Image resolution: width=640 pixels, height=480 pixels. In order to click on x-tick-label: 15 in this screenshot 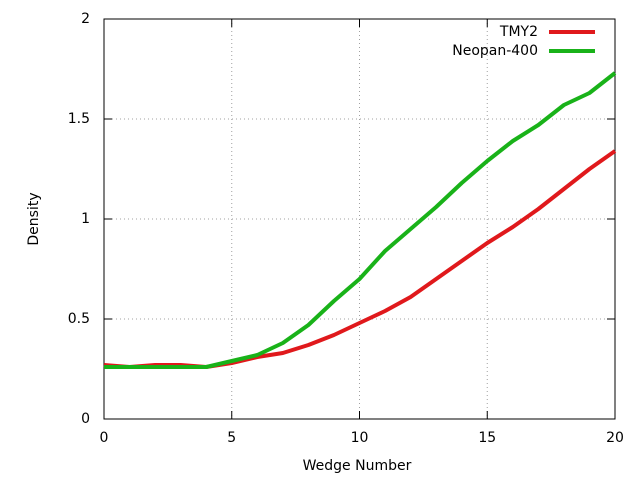, I will do `click(487, 438)`.